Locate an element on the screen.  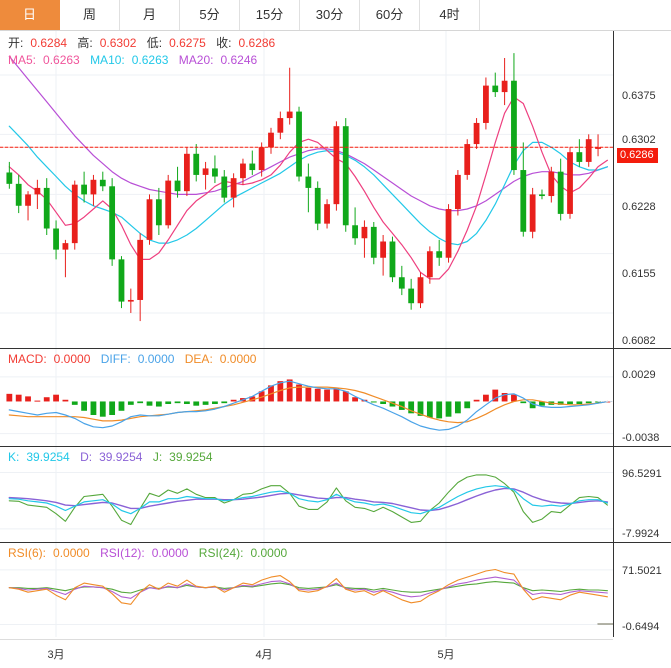
rsi12-line is located at coordinates (308, 587).